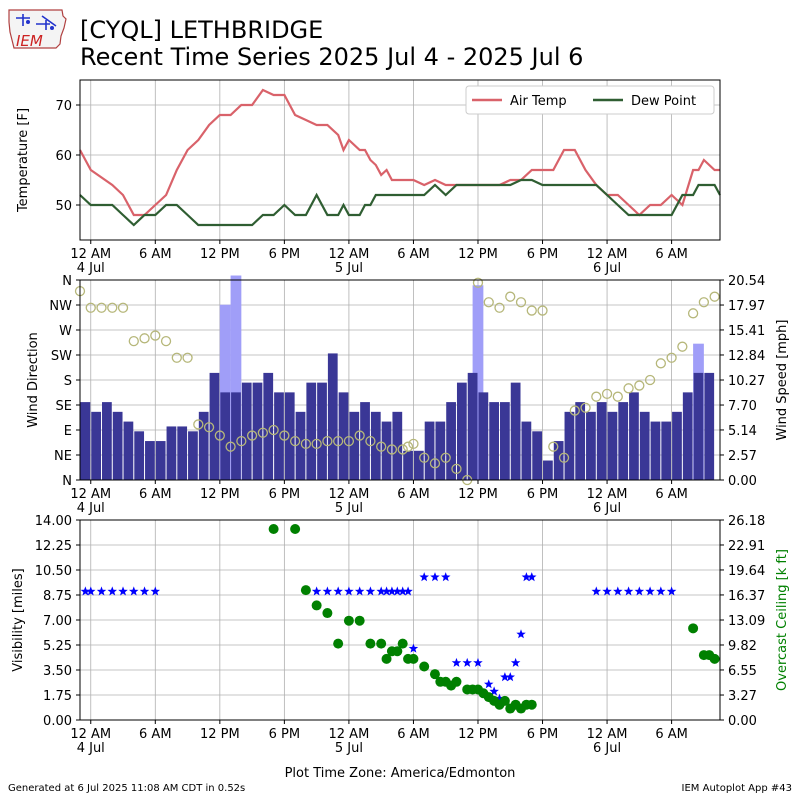  What do you see at coordinates (746, 546) in the screenshot?
I see `vis-y2tick-label-7: 22.91` at bounding box center [746, 546].